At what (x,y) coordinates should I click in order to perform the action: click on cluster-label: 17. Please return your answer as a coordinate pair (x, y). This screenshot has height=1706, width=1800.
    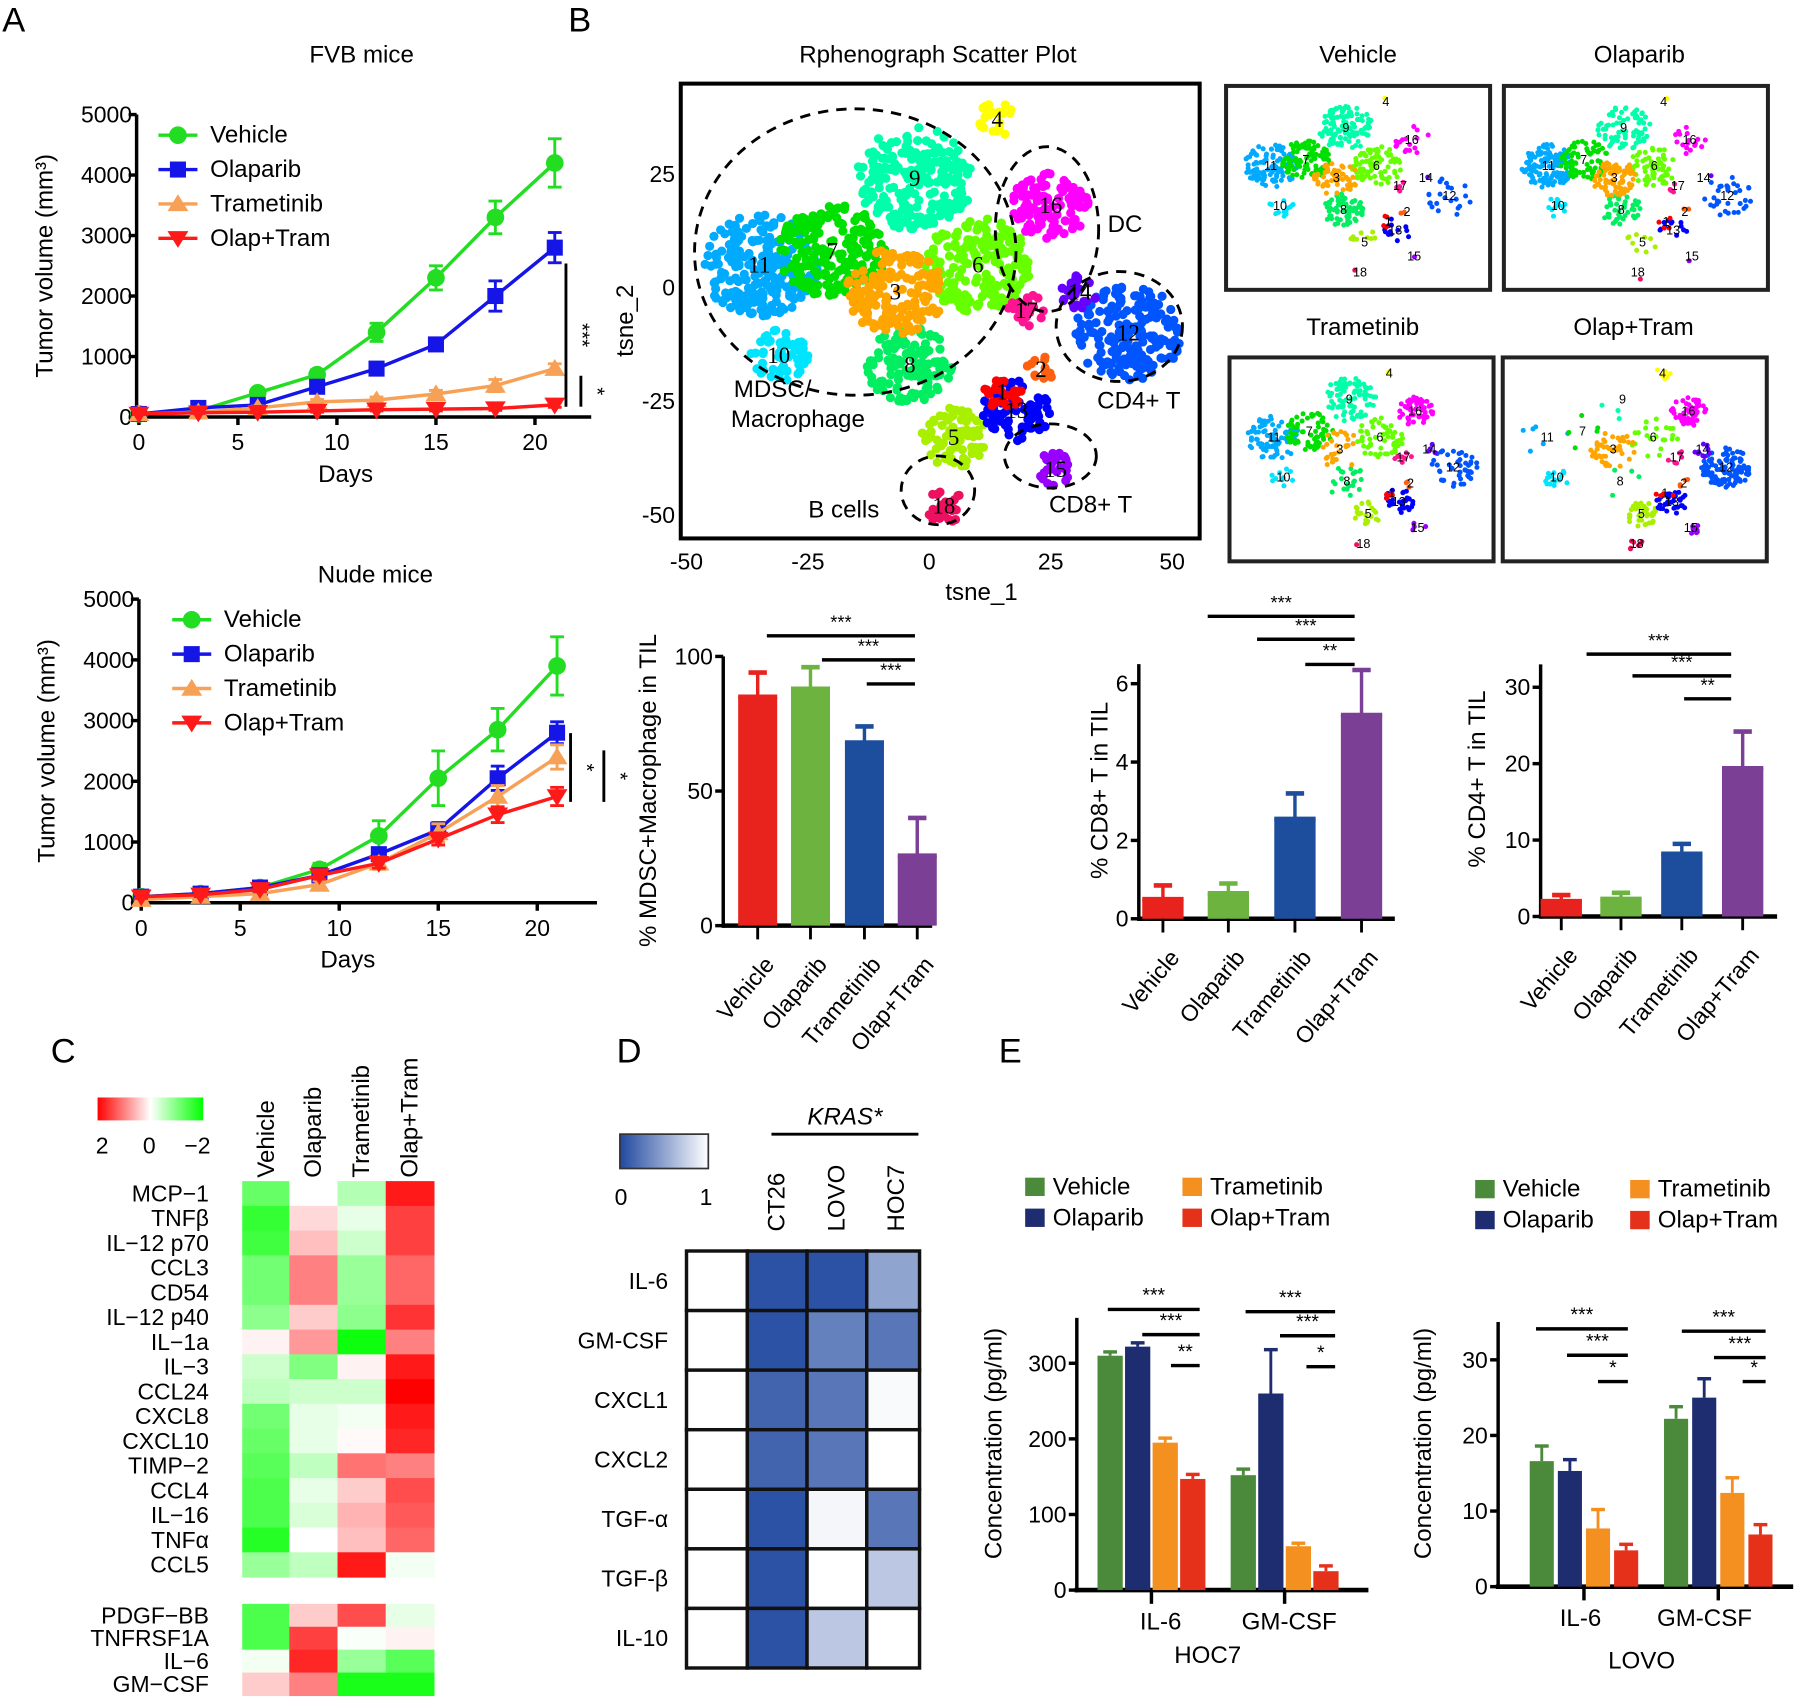
    Looking at the image, I should click on (1678, 186).